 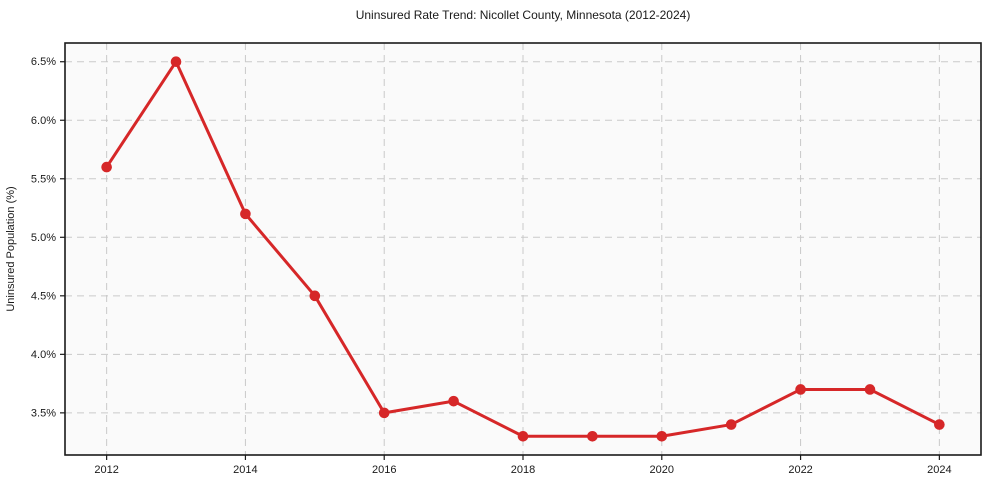 I want to click on x-tick-label: 2022, so click(x=800, y=470).